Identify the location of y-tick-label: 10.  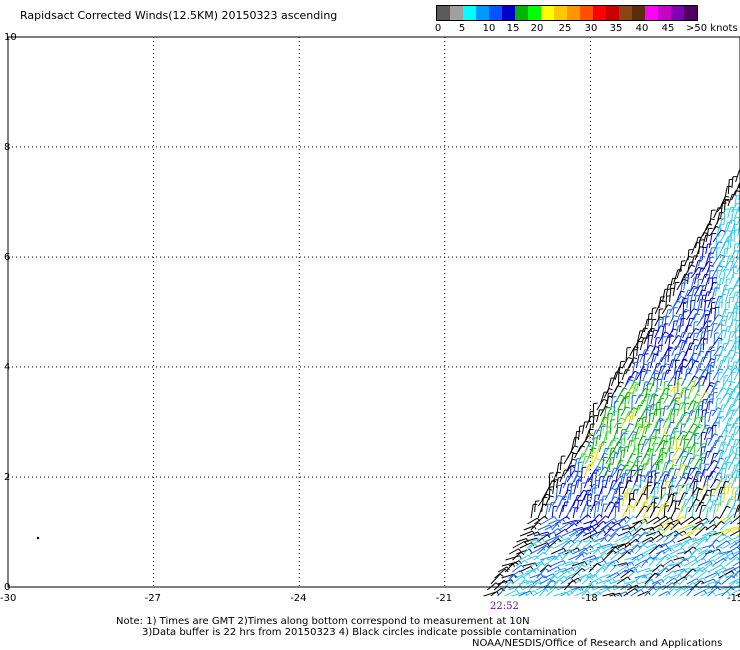
(10, 37).